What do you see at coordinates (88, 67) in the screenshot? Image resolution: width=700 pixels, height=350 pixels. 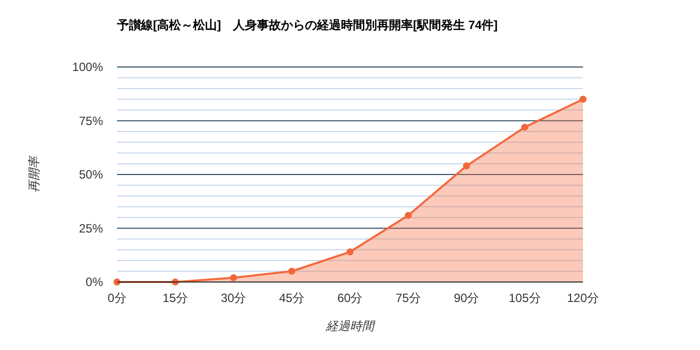 I see `y-tick-label: 100%` at bounding box center [88, 67].